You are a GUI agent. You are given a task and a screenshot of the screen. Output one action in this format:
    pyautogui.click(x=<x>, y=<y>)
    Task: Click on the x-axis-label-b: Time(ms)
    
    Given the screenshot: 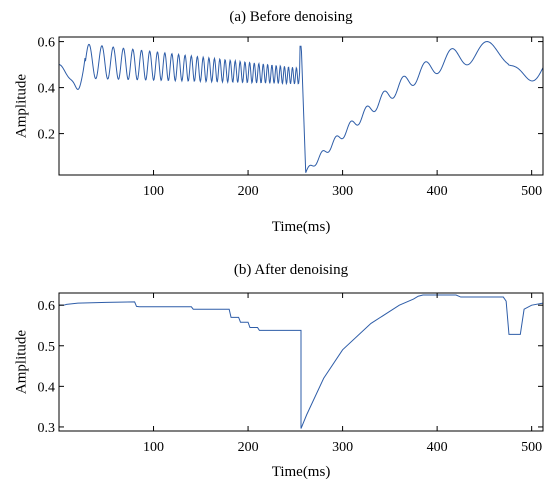 What is the action you would take?
    pyautogui.click(x=301, y=472)
    